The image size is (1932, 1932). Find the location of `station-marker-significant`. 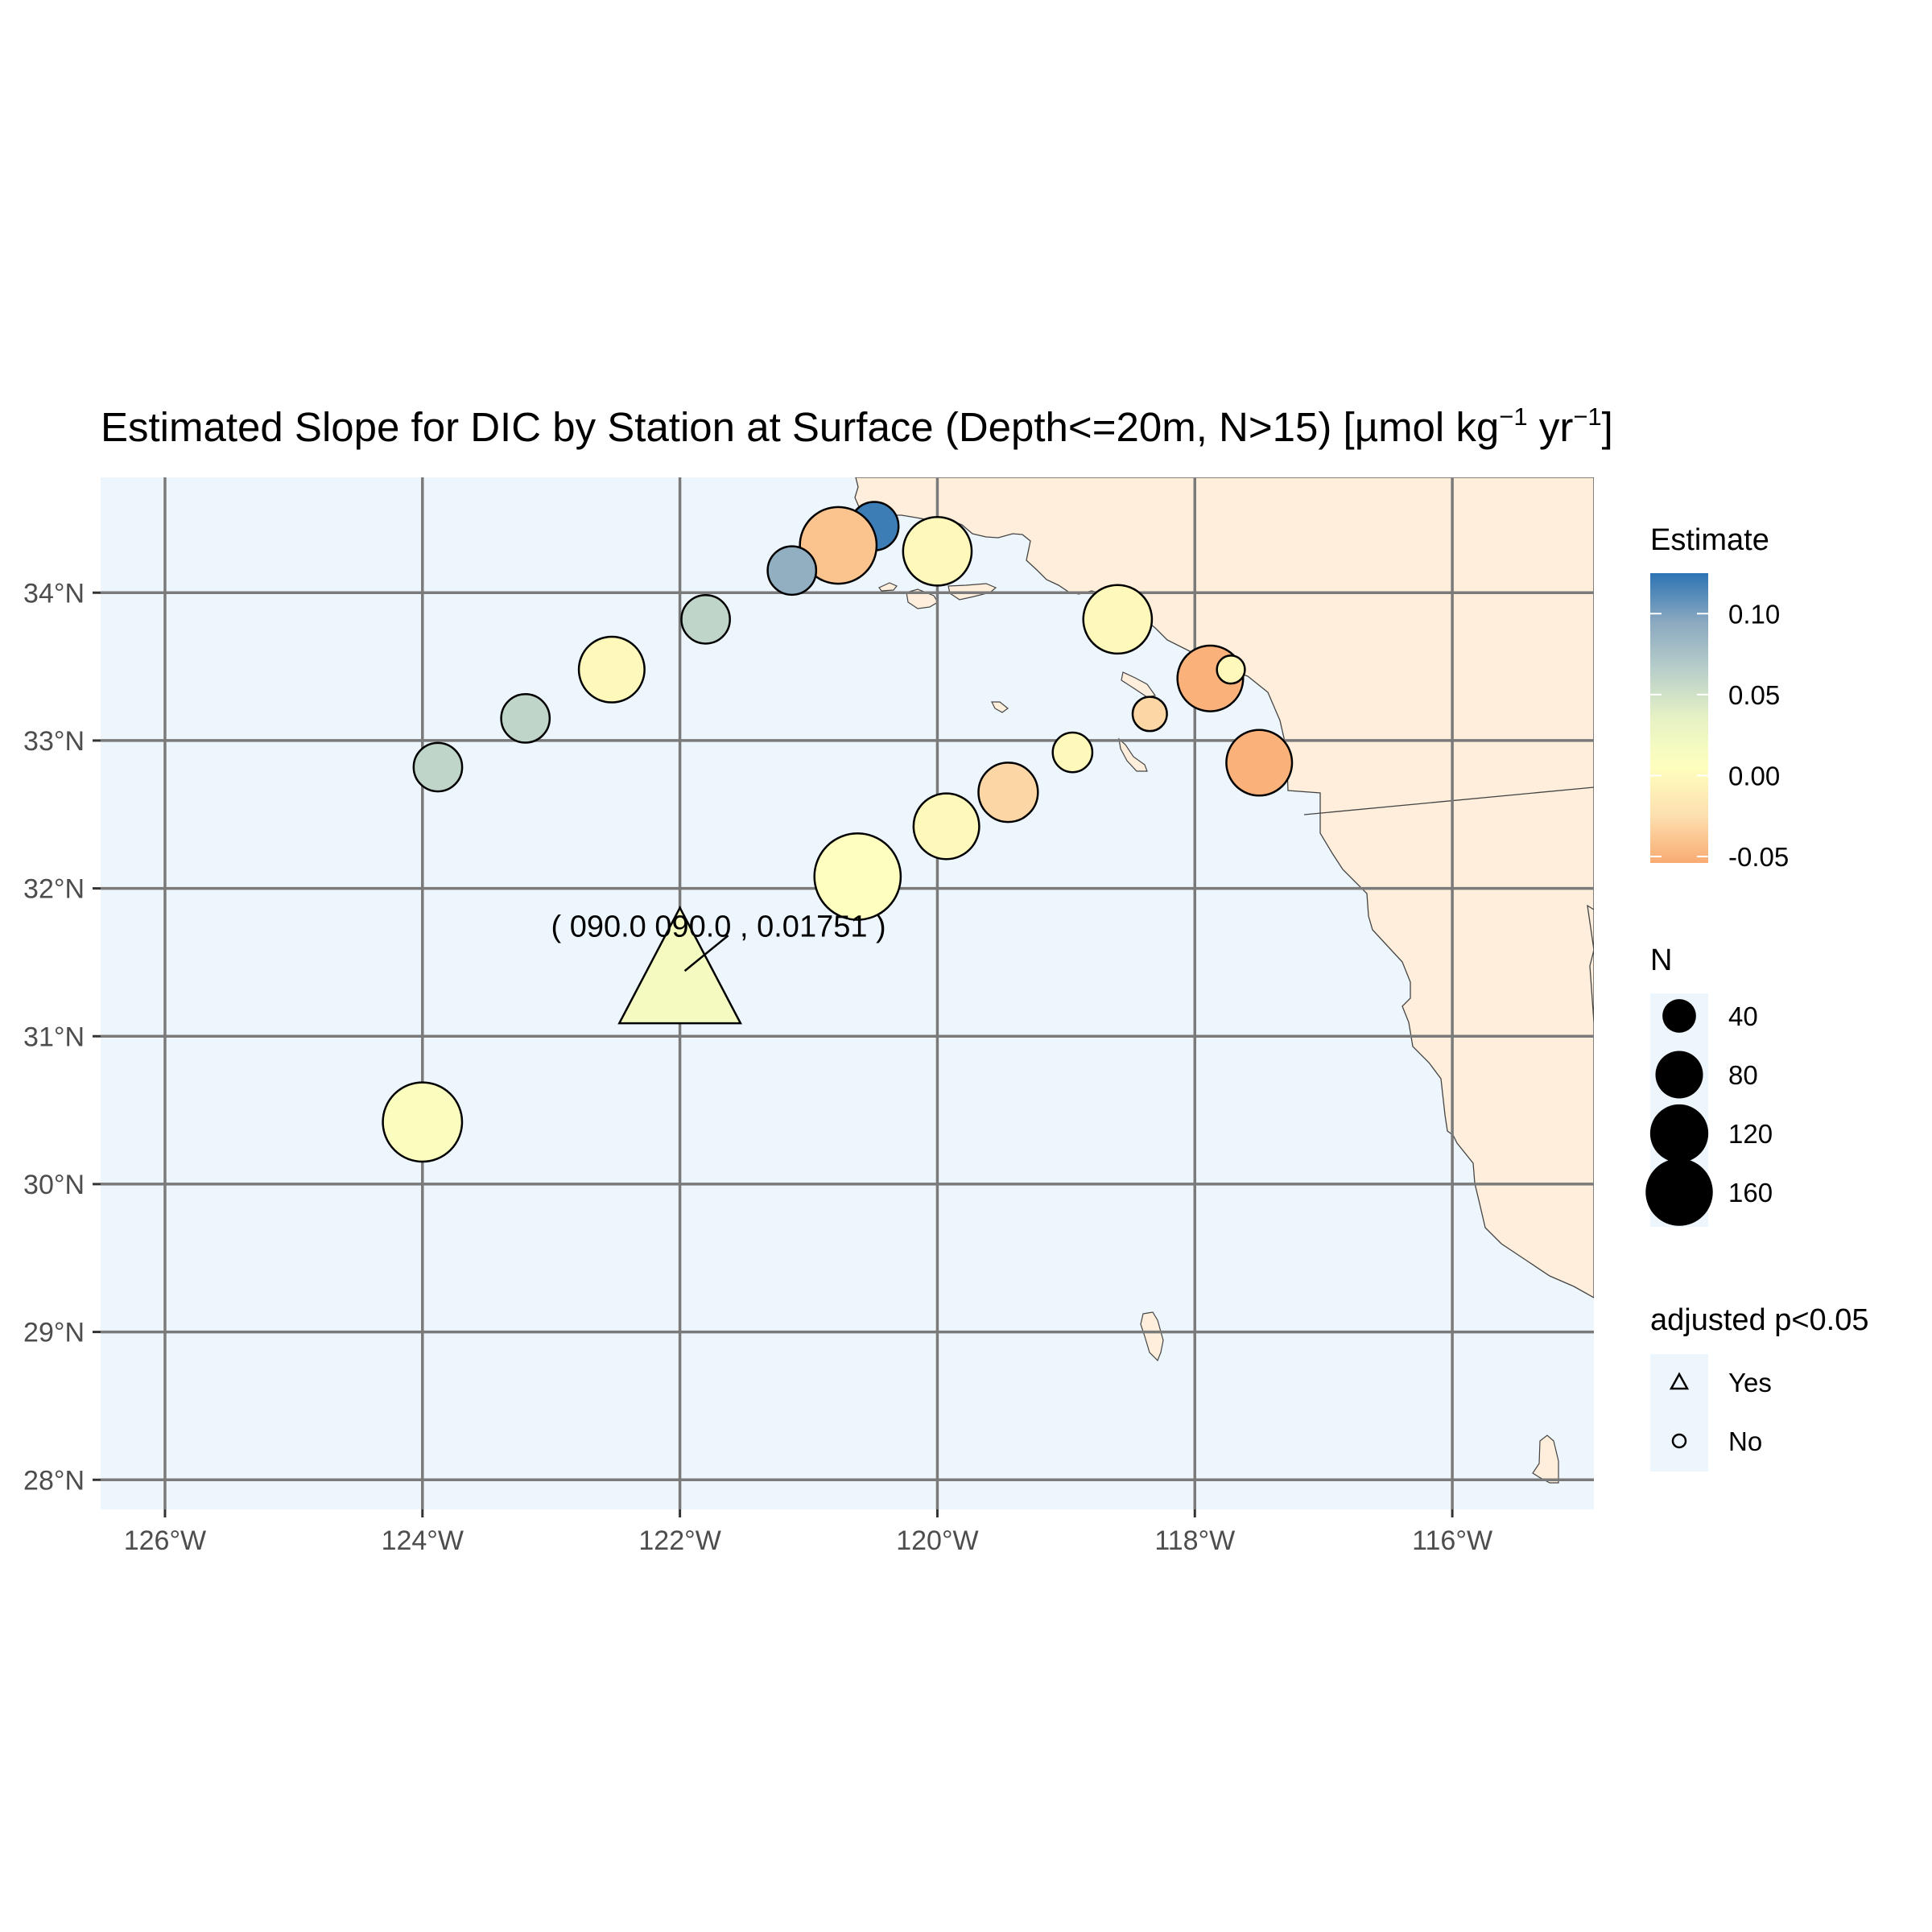

station-marker-significant is located at coordinates (679, 965).